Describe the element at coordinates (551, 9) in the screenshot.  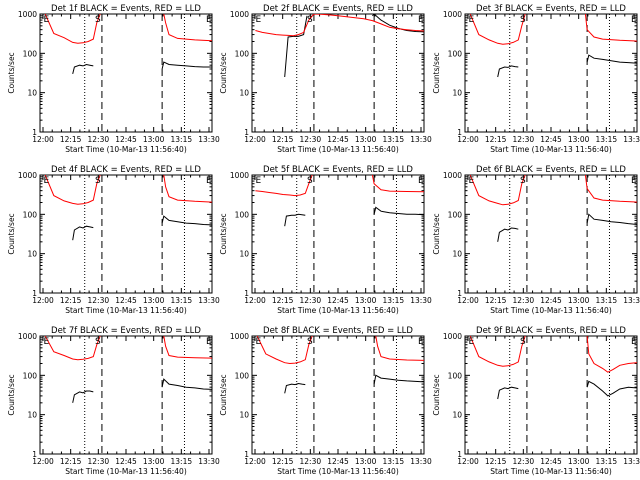
I see `panel-title: Det 3f BLACK = Events, RED = LLD` at that location.